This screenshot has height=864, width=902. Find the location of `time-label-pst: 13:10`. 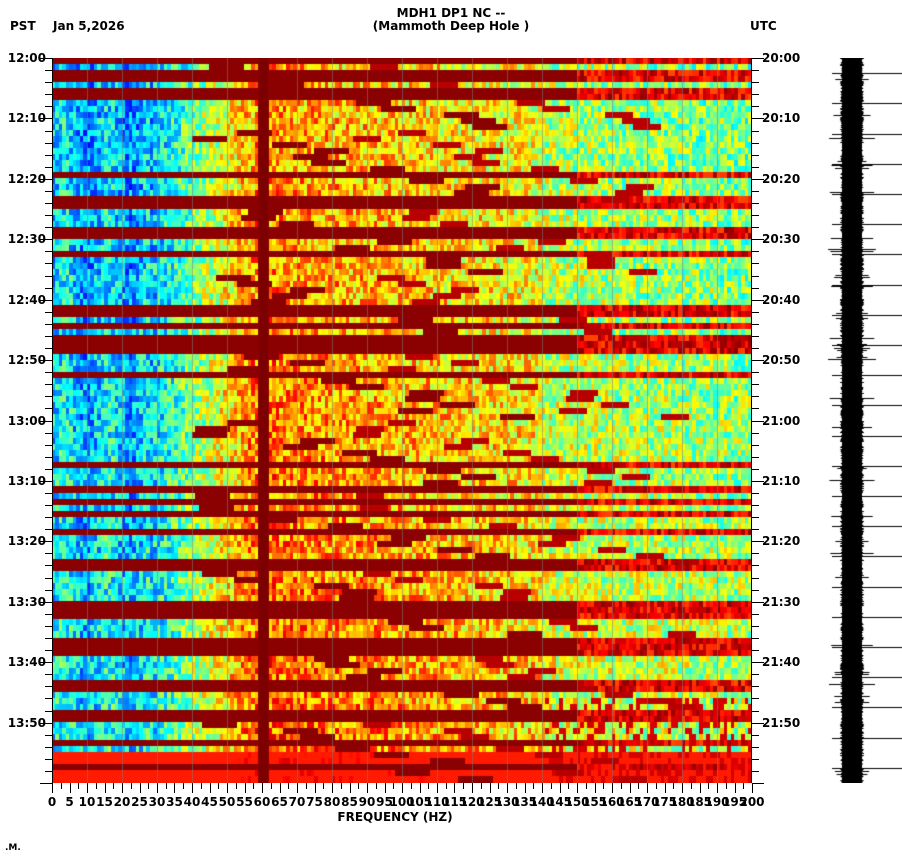

time-label-pst: 13:10 is located at coordinates (26, 481).